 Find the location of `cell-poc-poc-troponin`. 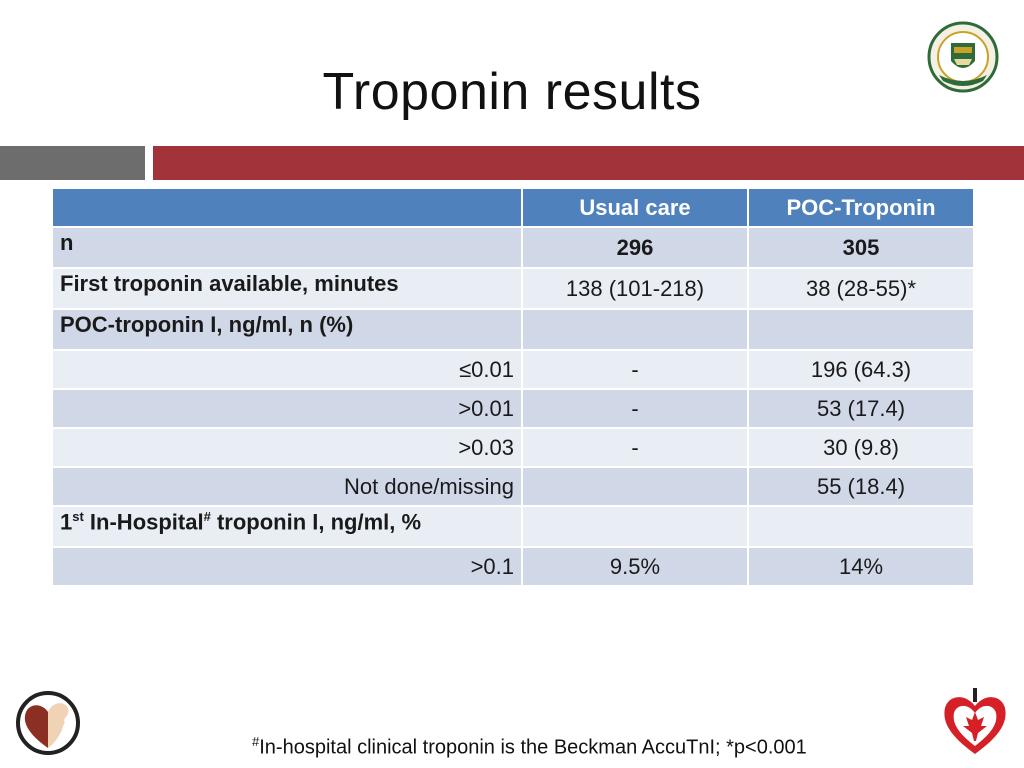

cell-poc-poc-troponin is located at coordinates (861, 329).